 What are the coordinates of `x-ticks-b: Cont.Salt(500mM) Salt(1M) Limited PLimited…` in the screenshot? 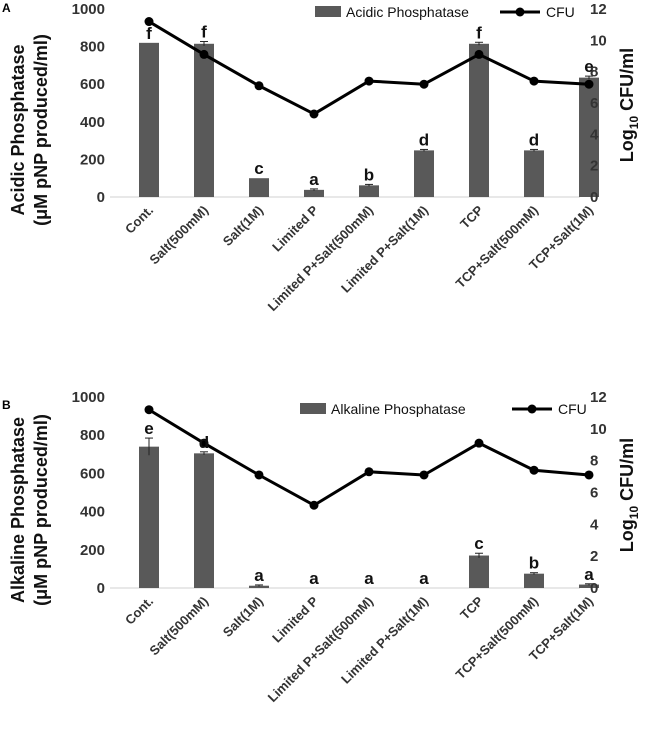 It's located at (359, 649).